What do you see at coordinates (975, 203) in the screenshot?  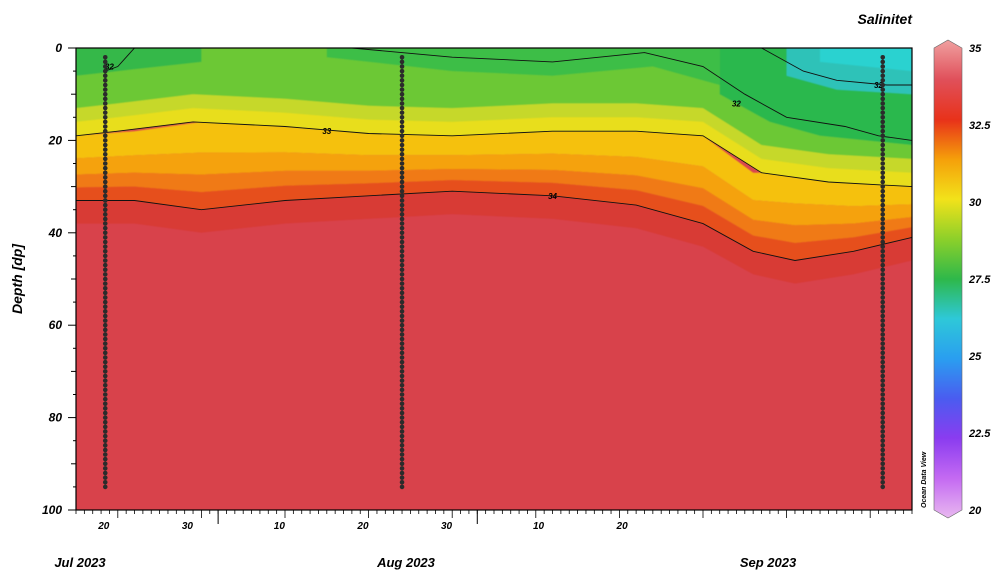 I see `colorbar-tick-label: 30` at bounding box center [975, 203].